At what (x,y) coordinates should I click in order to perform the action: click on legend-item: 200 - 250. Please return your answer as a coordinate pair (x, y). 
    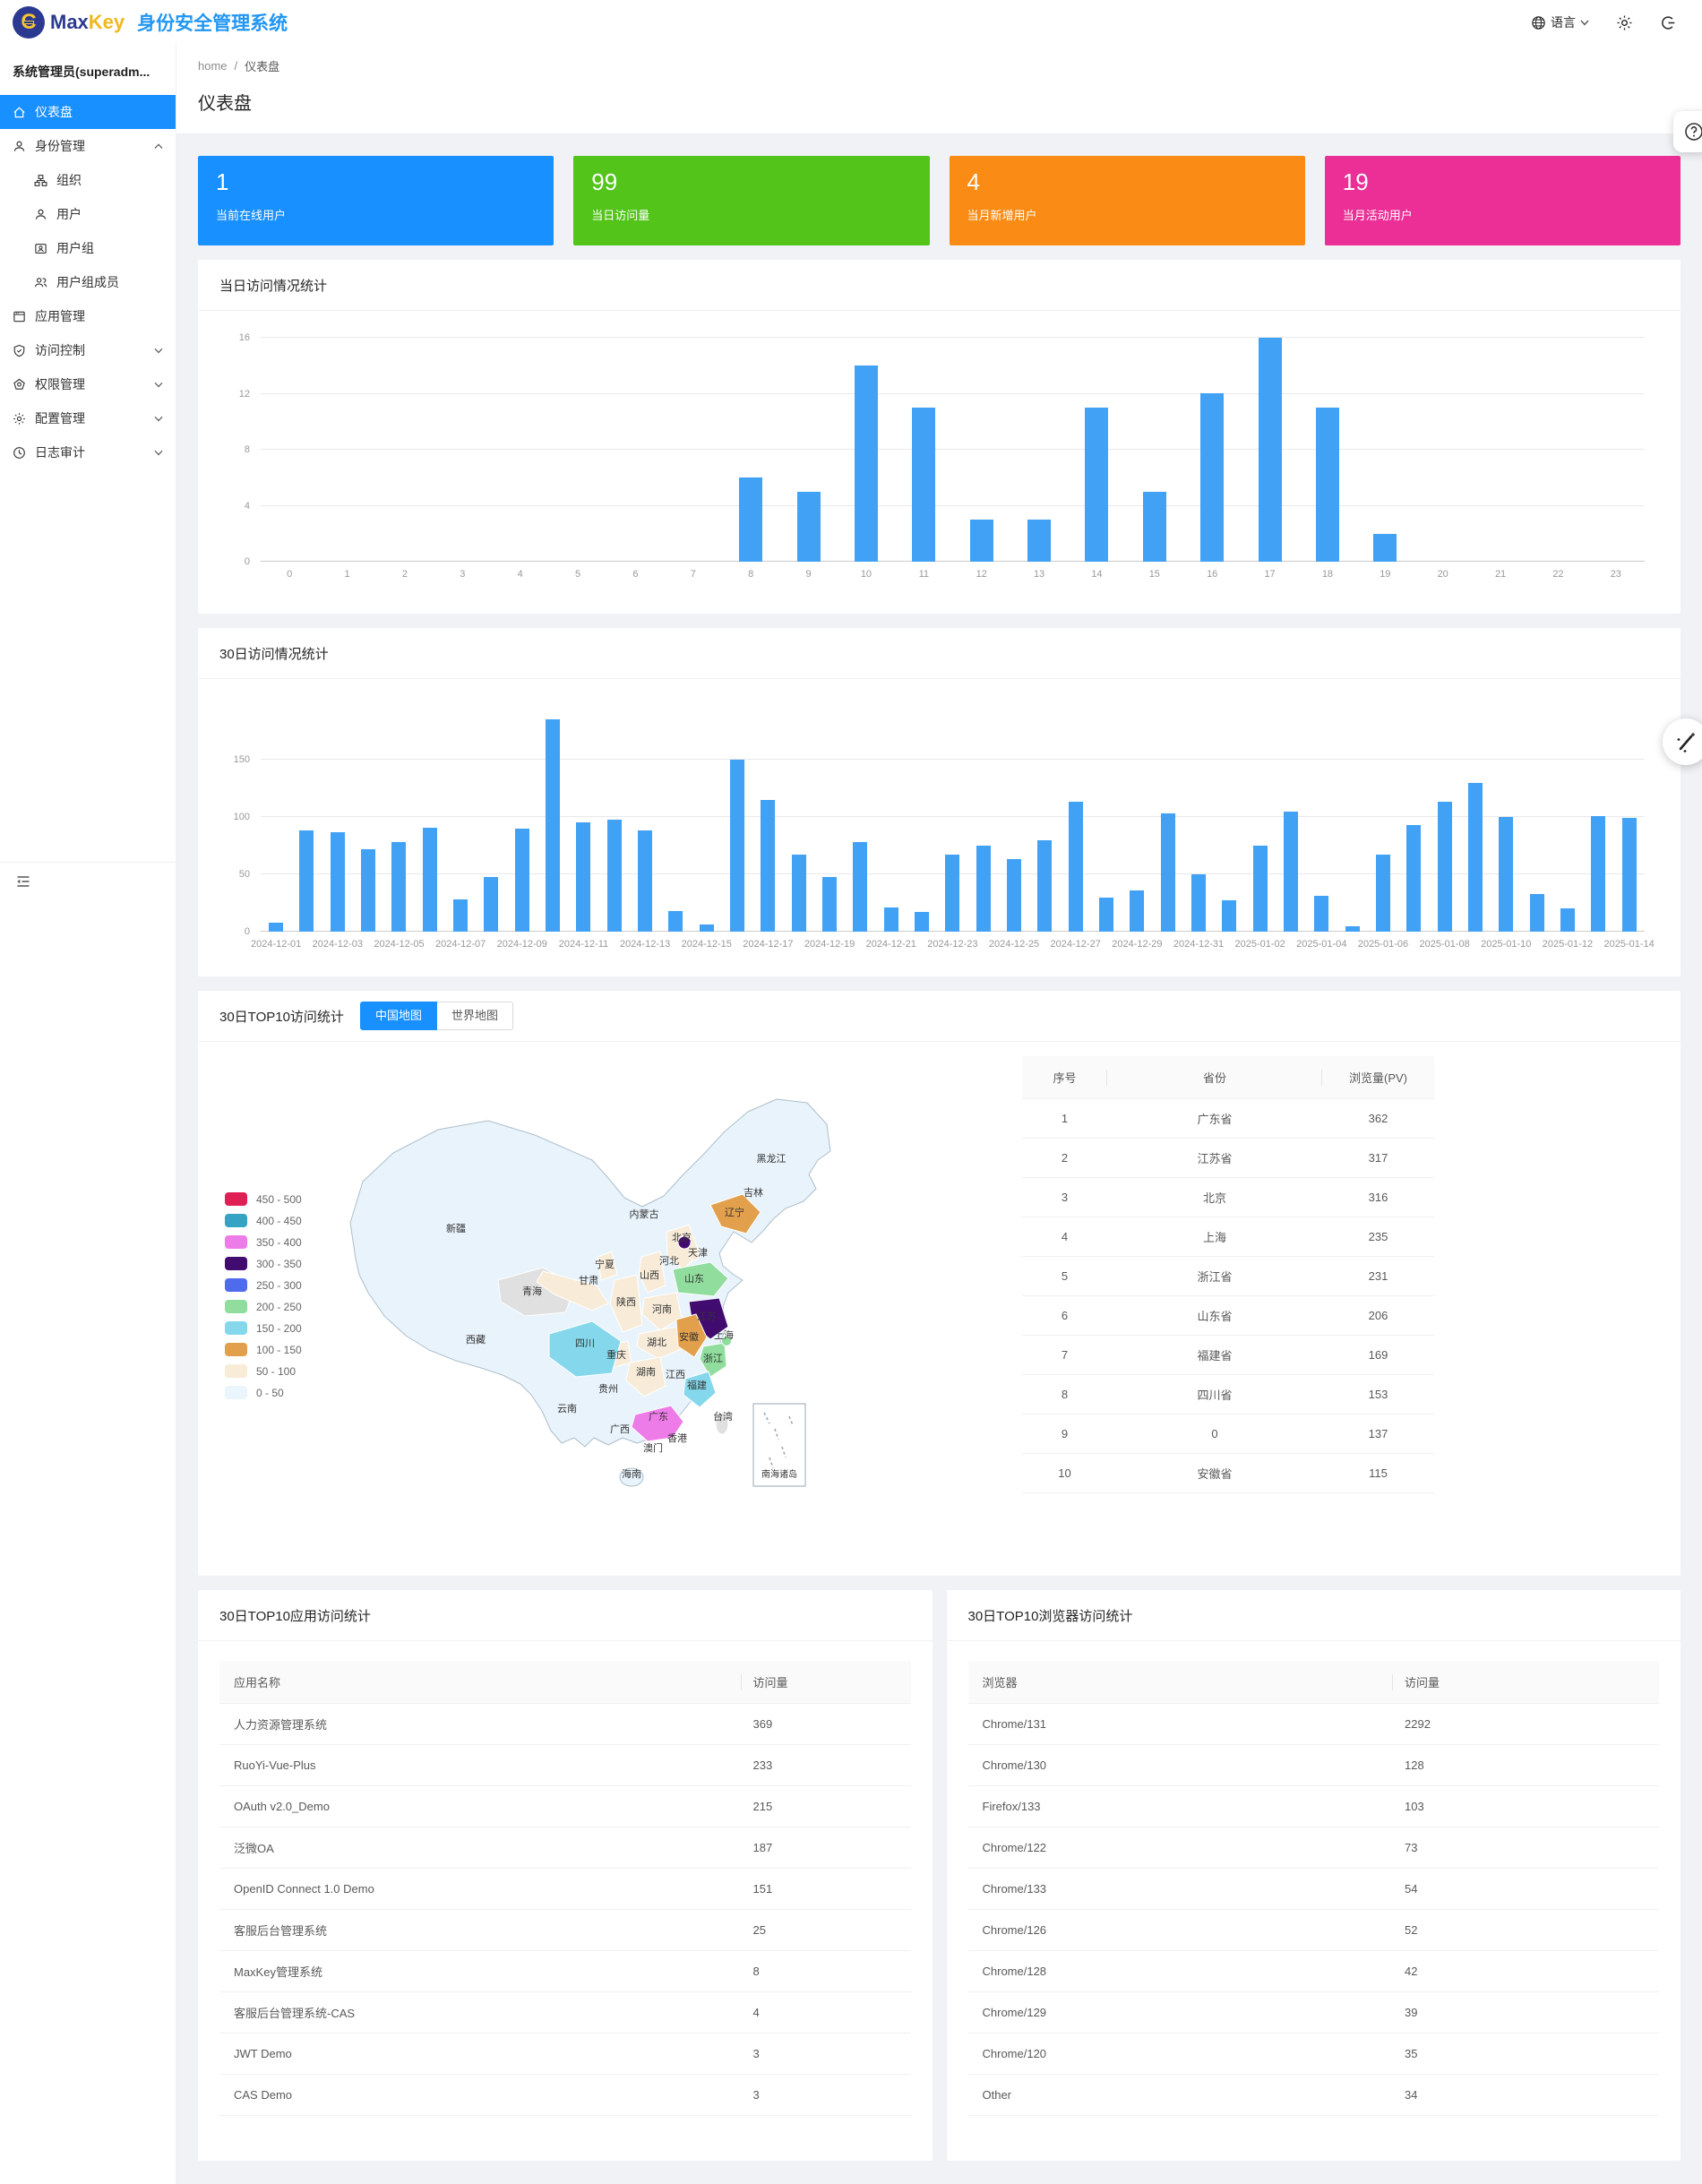
    Looking at the image, I should click on (264, 1306).